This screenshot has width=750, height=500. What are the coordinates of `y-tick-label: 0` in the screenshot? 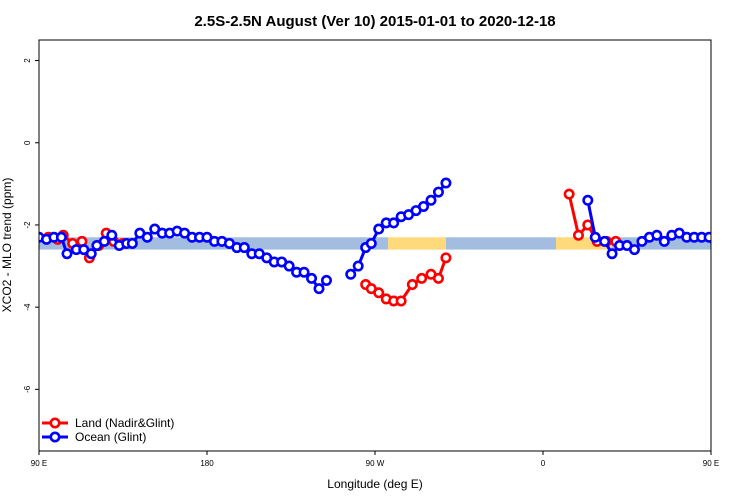 It's located at (27, 142).